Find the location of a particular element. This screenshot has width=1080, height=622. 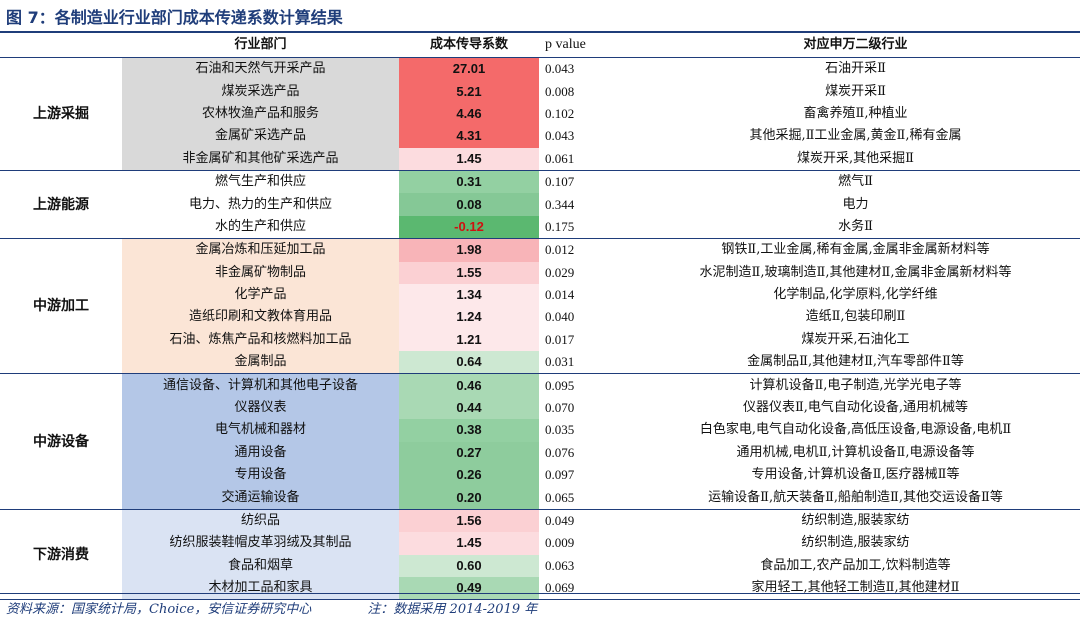

mapping-cell: 水务Ⅱ is located at coordinates (855, 227).